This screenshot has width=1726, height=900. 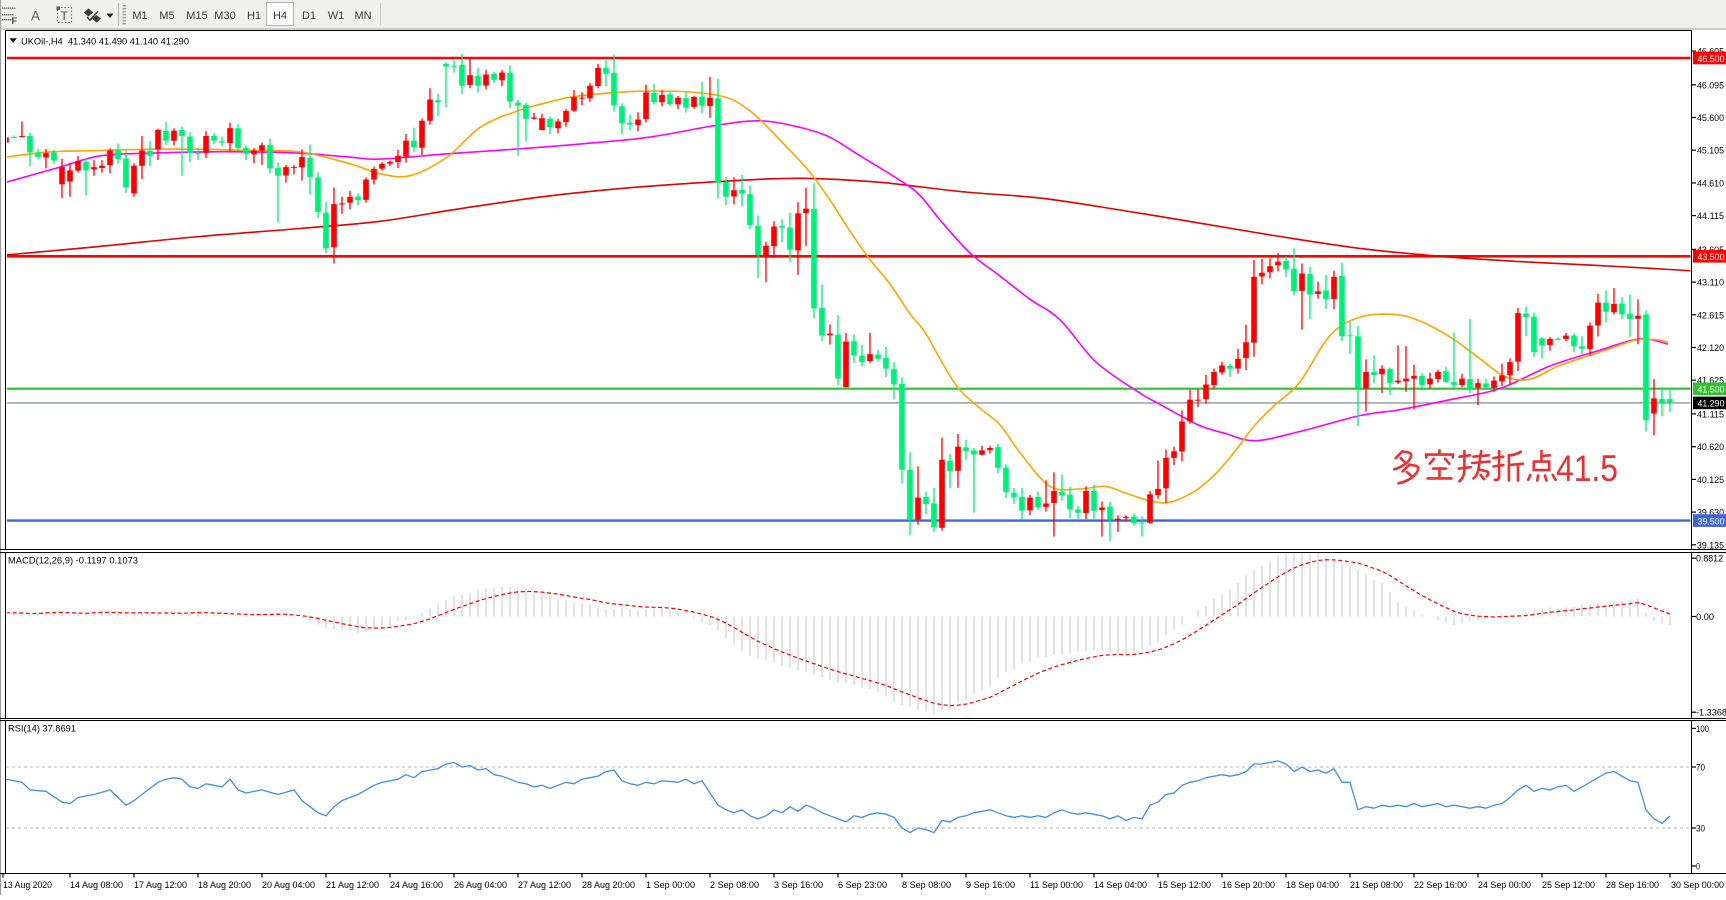 What do you see at coordinates (1709, 559) in the screenshot?
I see `svg-text: 0.8812` at bounding box center [1709, 559].